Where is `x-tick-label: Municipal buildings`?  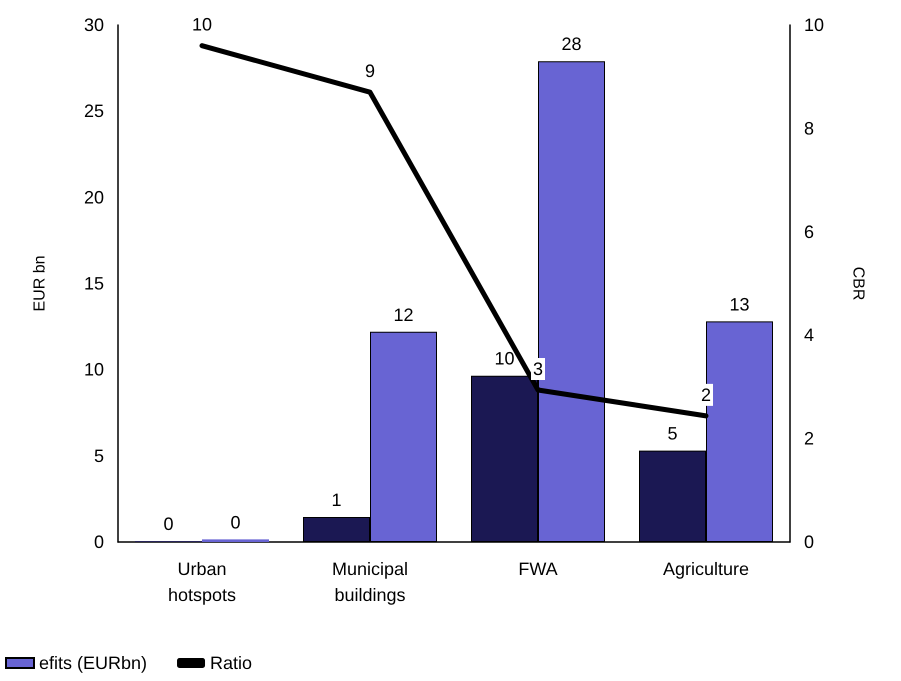 x-tick-label: Municipal buildings is located at coordinates (370, 582).